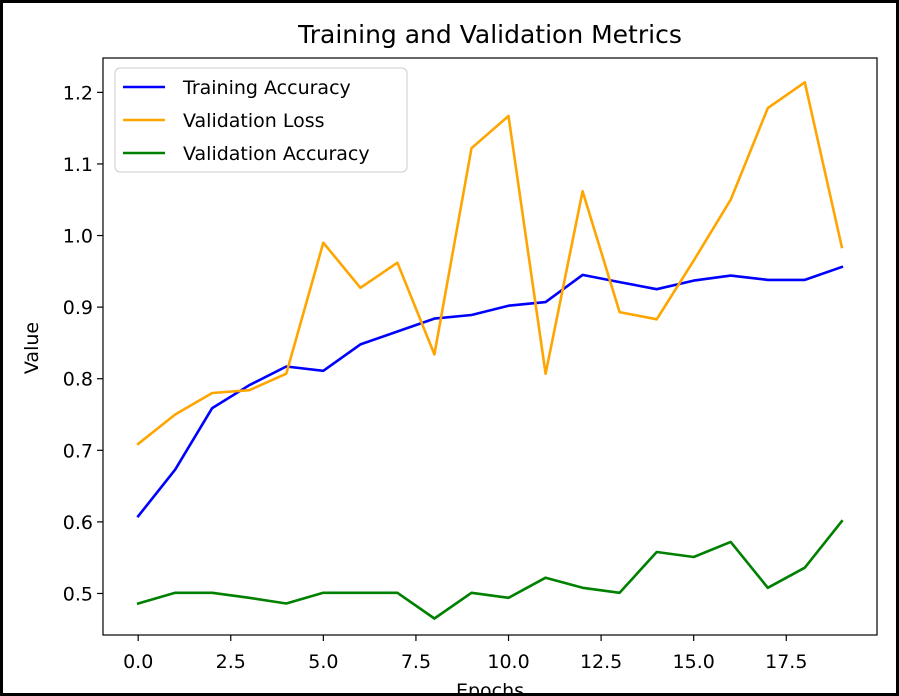 Image resolution: width=899 pixels, height=696 pixels. What do you see at coordinates (786, 662) in the screenshot?
I see `x-tick-label: 17.5` at bounding box center [786, 662].